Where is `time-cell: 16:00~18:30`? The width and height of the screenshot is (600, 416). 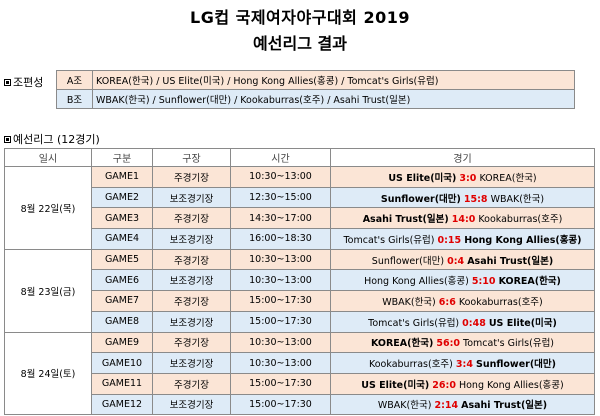
time-cell: 16:00~18:30 is located at coordinates (280, 239).